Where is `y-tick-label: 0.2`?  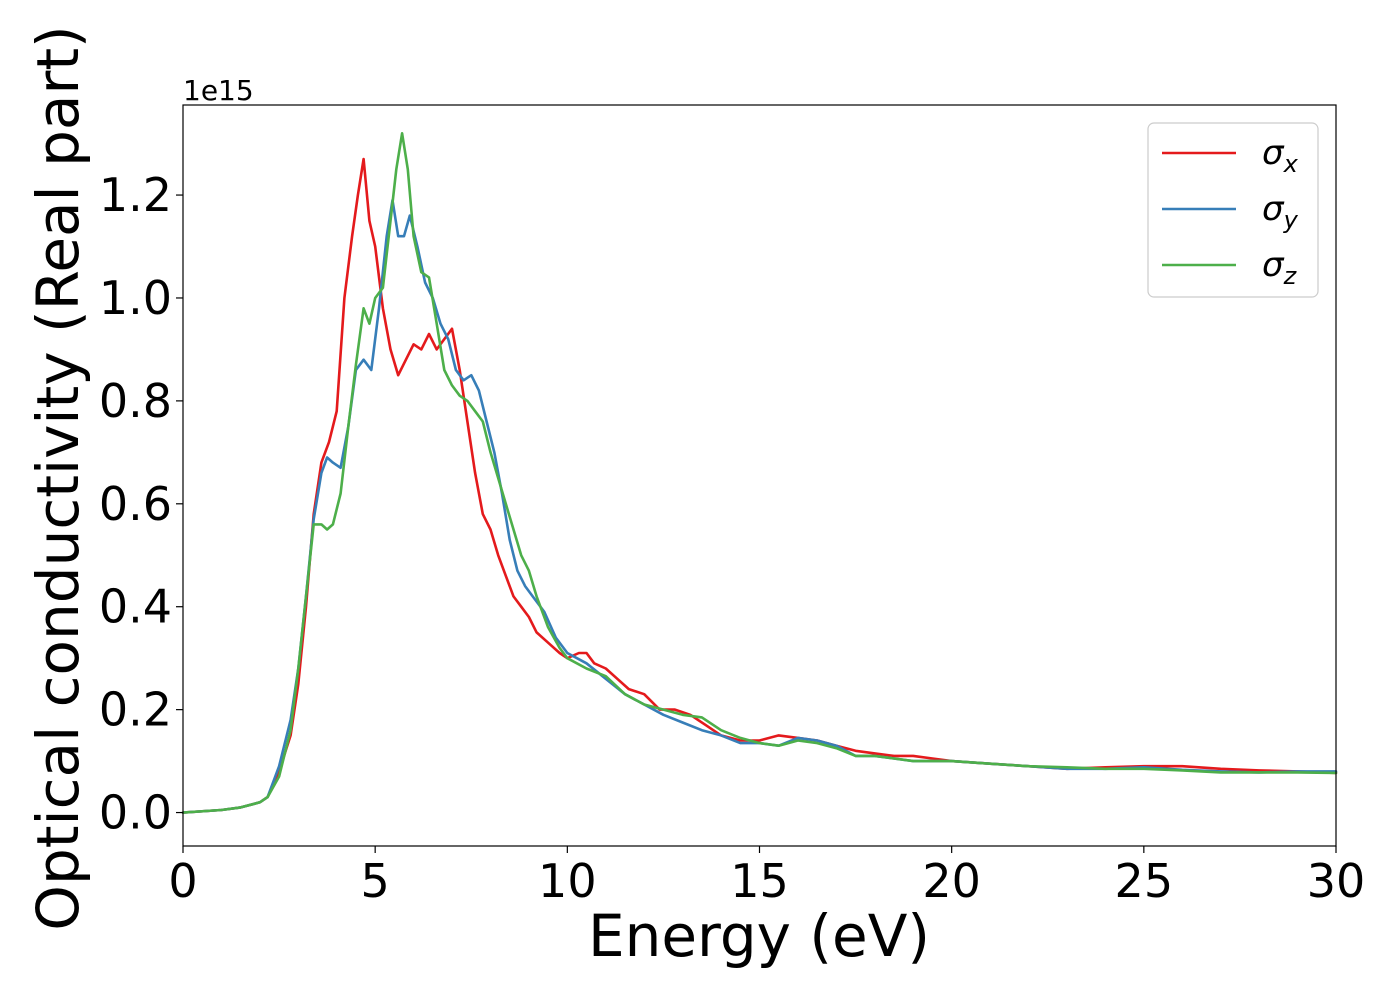
y-tick-label: 0.2 is located at coordinates (135, 710).